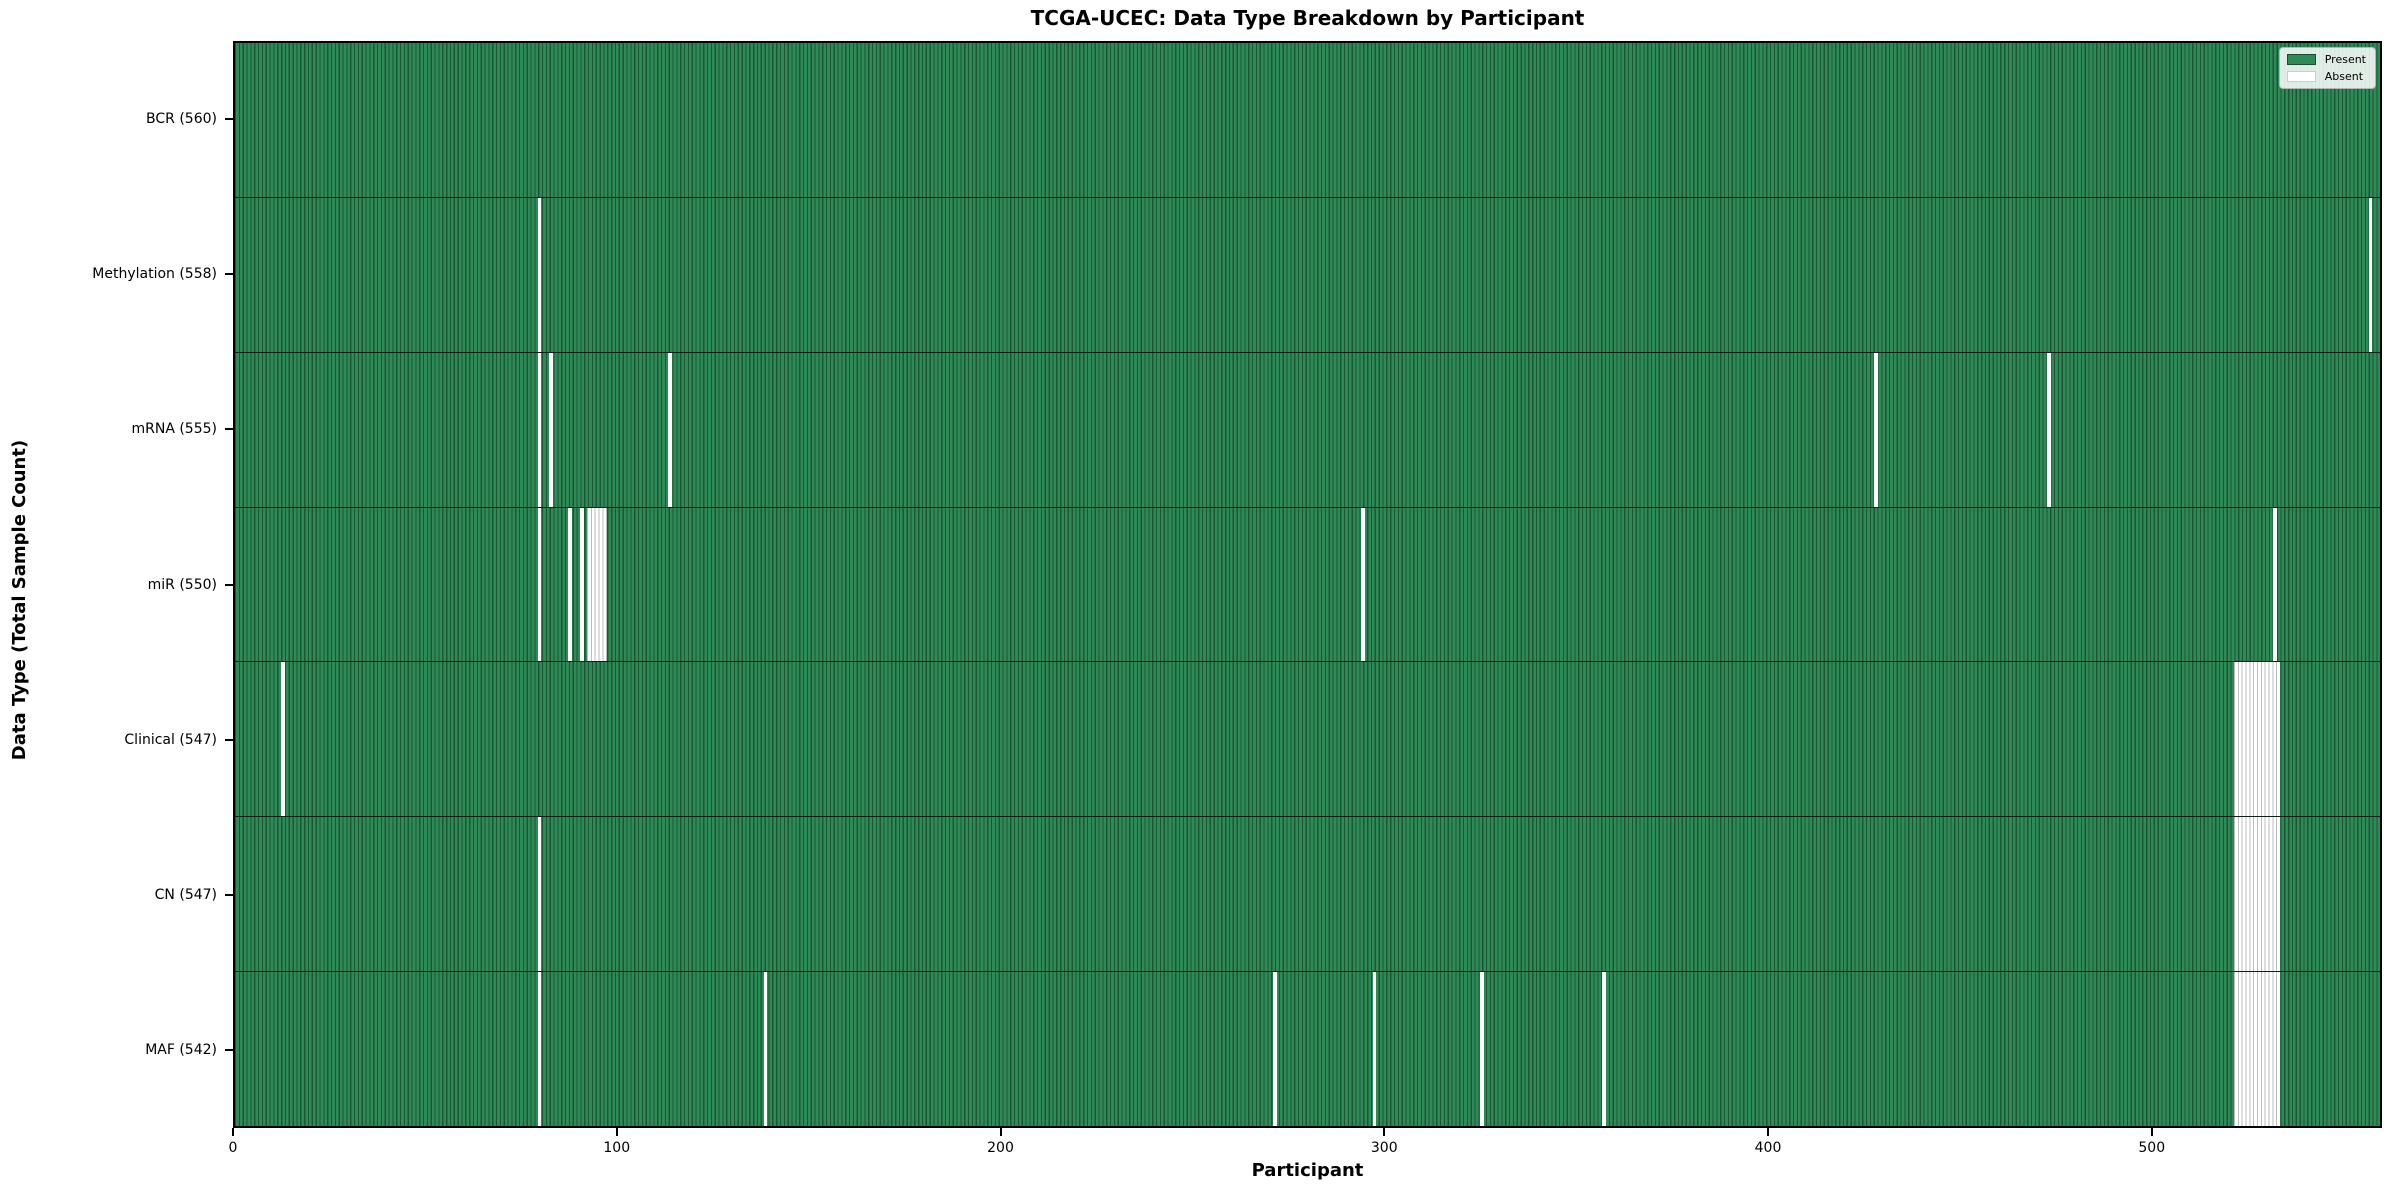 The height and width of the screenshot is (1200, 2400). I want to click on x-axis-label: Participant, so click(1307, 1170).